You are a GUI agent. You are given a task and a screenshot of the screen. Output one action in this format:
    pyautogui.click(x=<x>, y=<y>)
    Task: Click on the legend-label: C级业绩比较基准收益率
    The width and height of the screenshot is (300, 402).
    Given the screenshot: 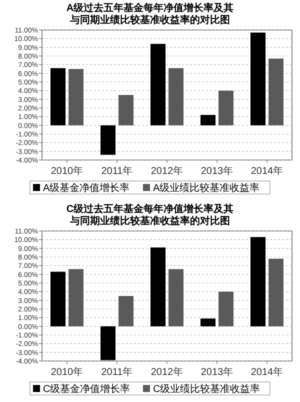 What is the action you would take?
    pyautogui.click(x=206, y=389)
    